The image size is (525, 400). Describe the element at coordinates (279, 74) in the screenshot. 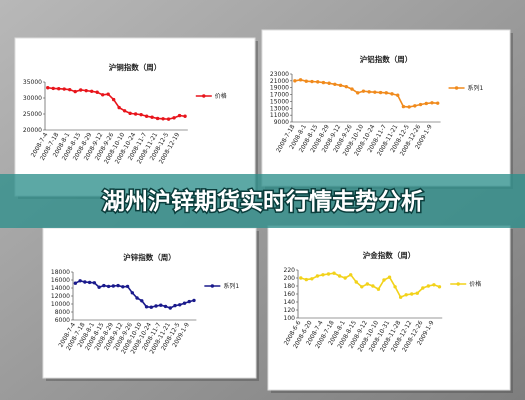

I see `y-tick-label: 23000` at that location.